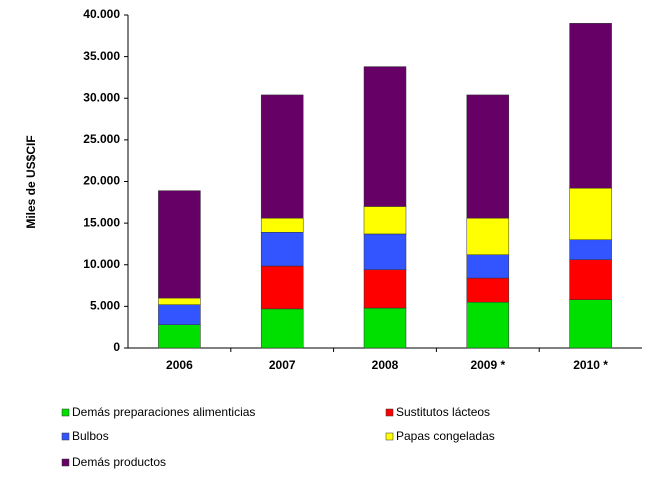  I want to click on y-axis-label: Miles de US$CIF, so click(31, 181).